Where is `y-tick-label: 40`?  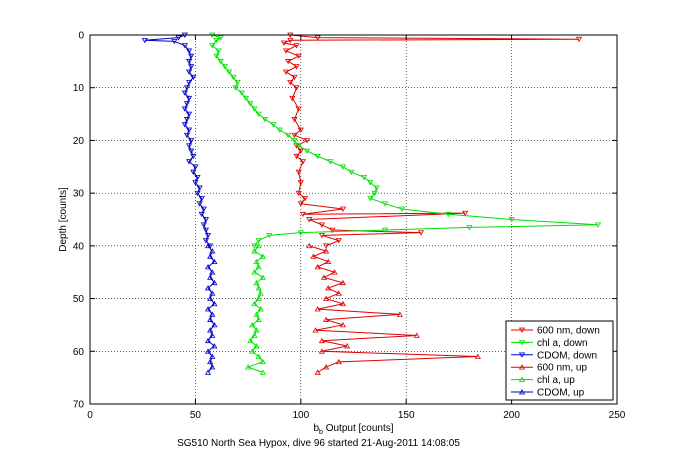 y-tick-label: 40 is located at coordinates (79, 246).